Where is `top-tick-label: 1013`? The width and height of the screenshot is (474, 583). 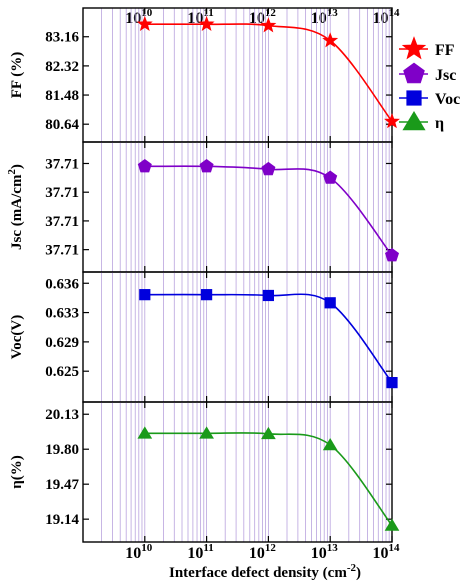
top-tick-label: 1013 is located at coordinates (325, 17).